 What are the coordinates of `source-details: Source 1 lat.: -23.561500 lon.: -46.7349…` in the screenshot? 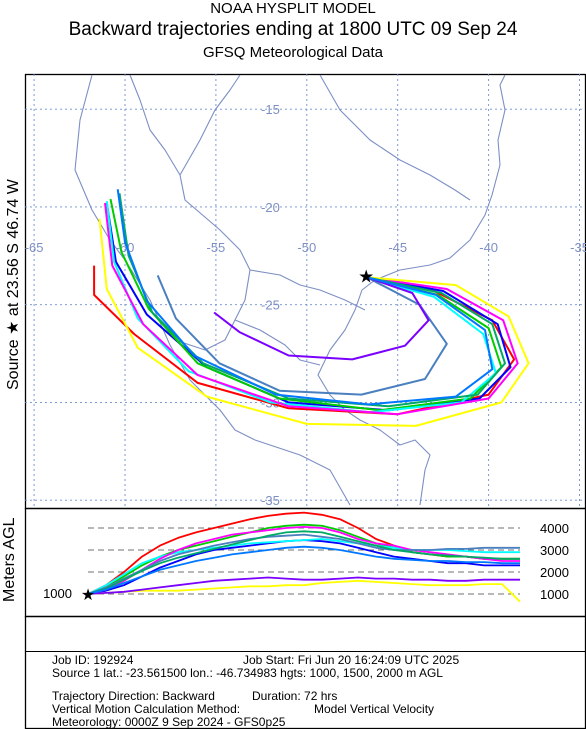 It's located at (247, 673).